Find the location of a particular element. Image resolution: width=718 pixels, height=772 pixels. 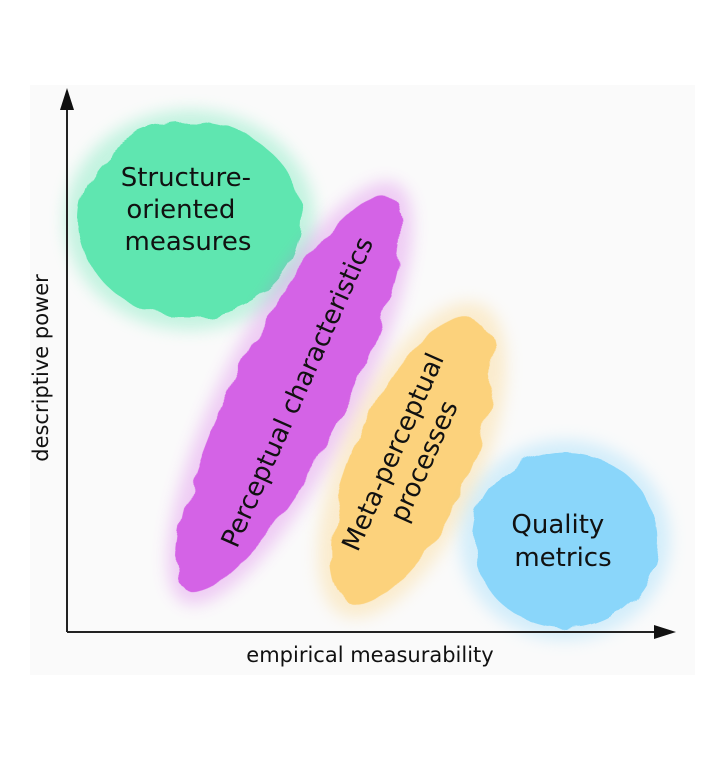

meta-perceptual-region: Meta-perceptual processes is located at coordinates (412, 460).